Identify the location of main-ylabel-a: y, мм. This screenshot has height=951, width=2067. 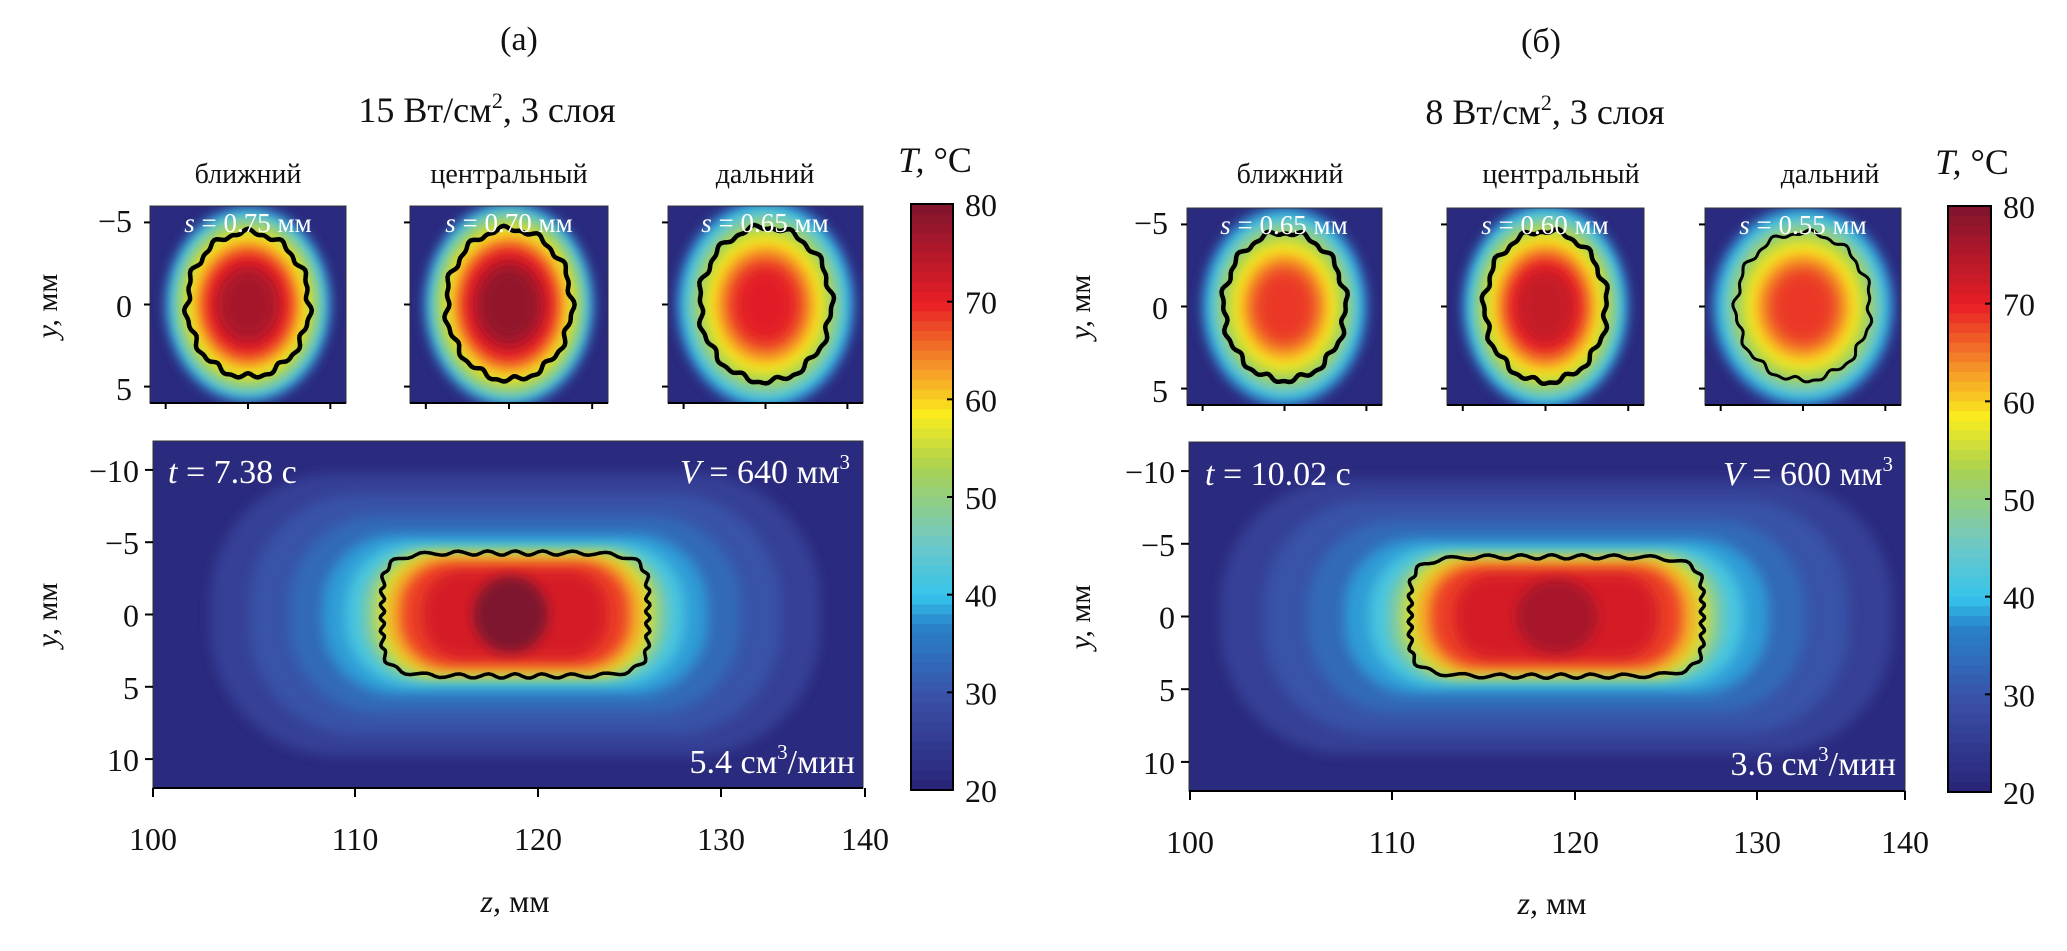
(47, 617).